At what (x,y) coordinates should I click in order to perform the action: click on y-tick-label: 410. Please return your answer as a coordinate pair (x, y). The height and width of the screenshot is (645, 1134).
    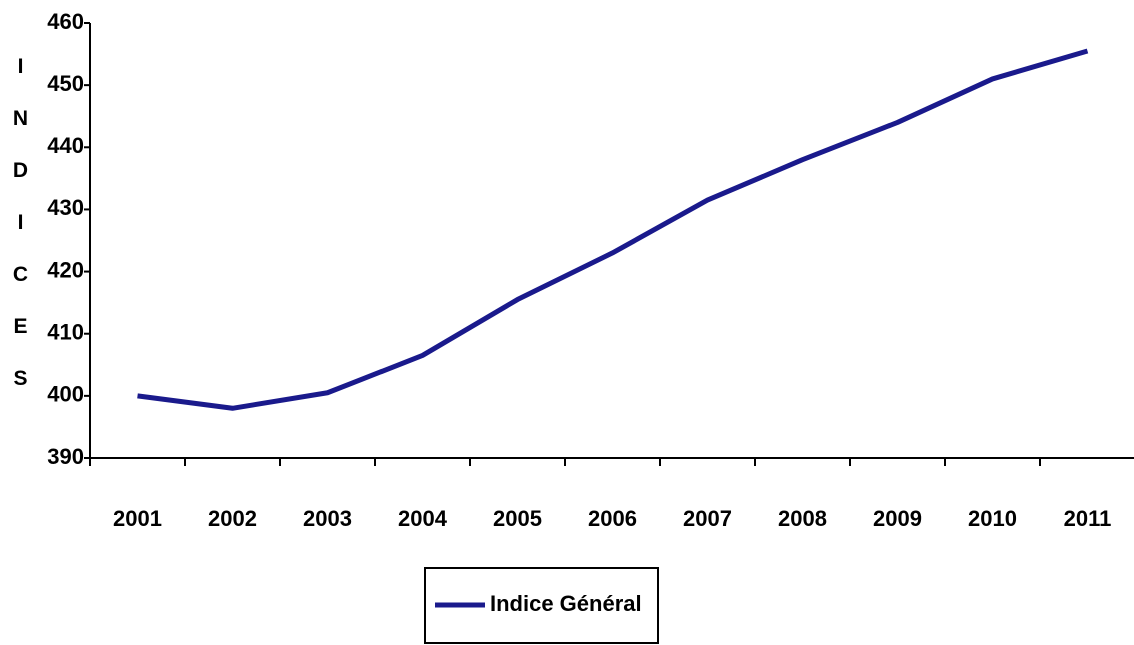
    Looking at the image, I should click on (65, 332).